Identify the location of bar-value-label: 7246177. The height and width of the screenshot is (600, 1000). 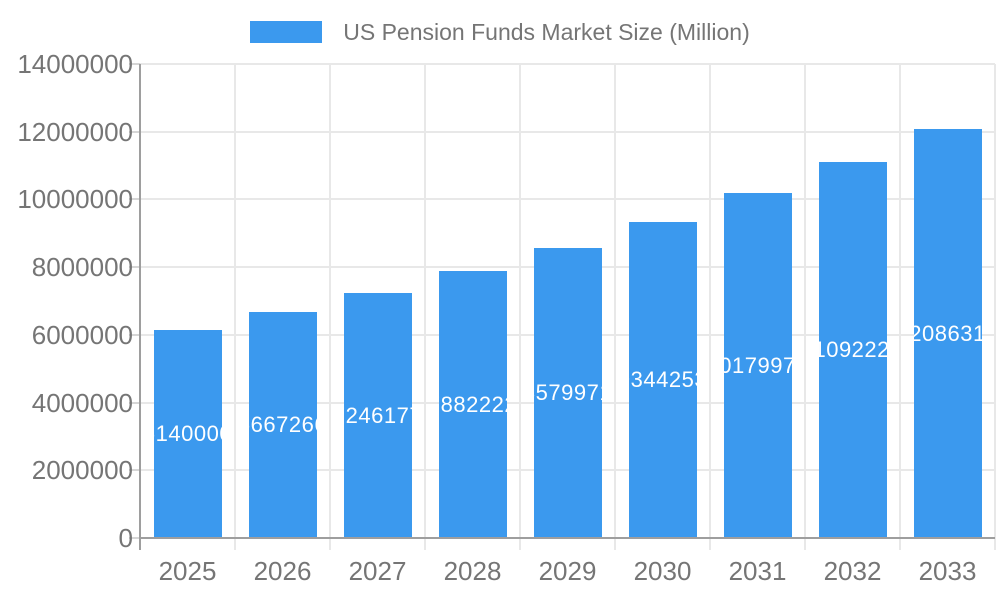
(378, 415).